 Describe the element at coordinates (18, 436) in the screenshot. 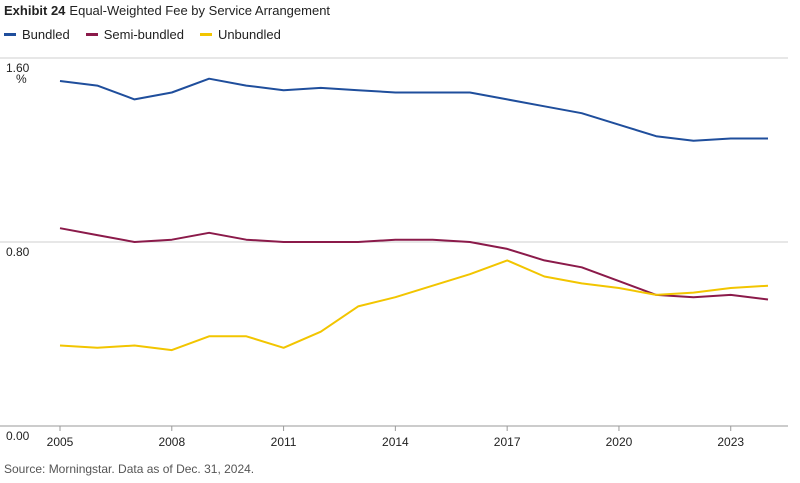

I see `y-tick-label: 0.00` at that location.